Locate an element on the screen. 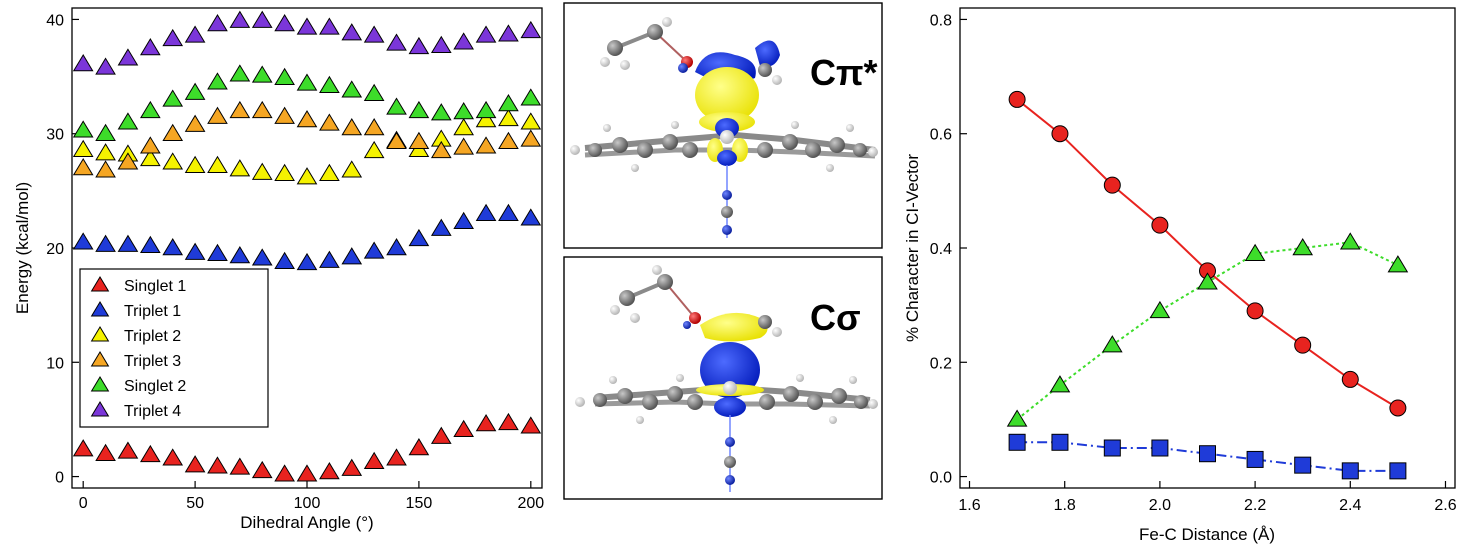  x-tick-label: 100 is located at coordinates (307, 503).